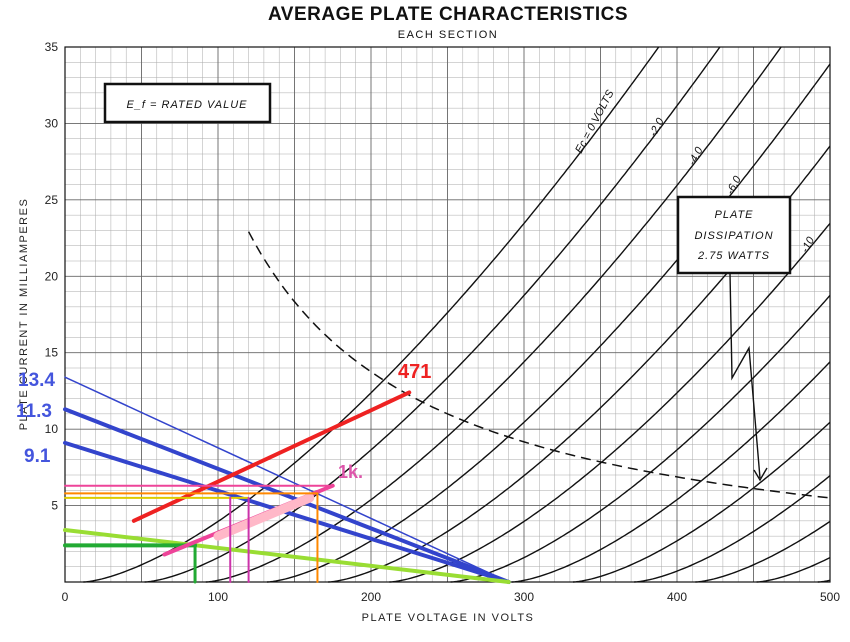 The height and width of the screenshot is (642, 850). I want to click on y-tick-label: 15, so click(52, 353).